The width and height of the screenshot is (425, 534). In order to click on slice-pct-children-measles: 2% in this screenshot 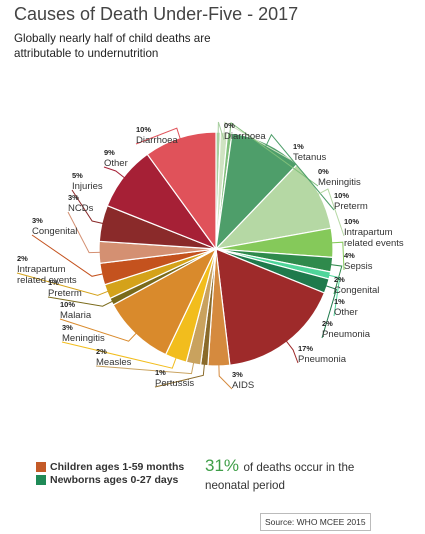, I will do `click(101, 351)`.